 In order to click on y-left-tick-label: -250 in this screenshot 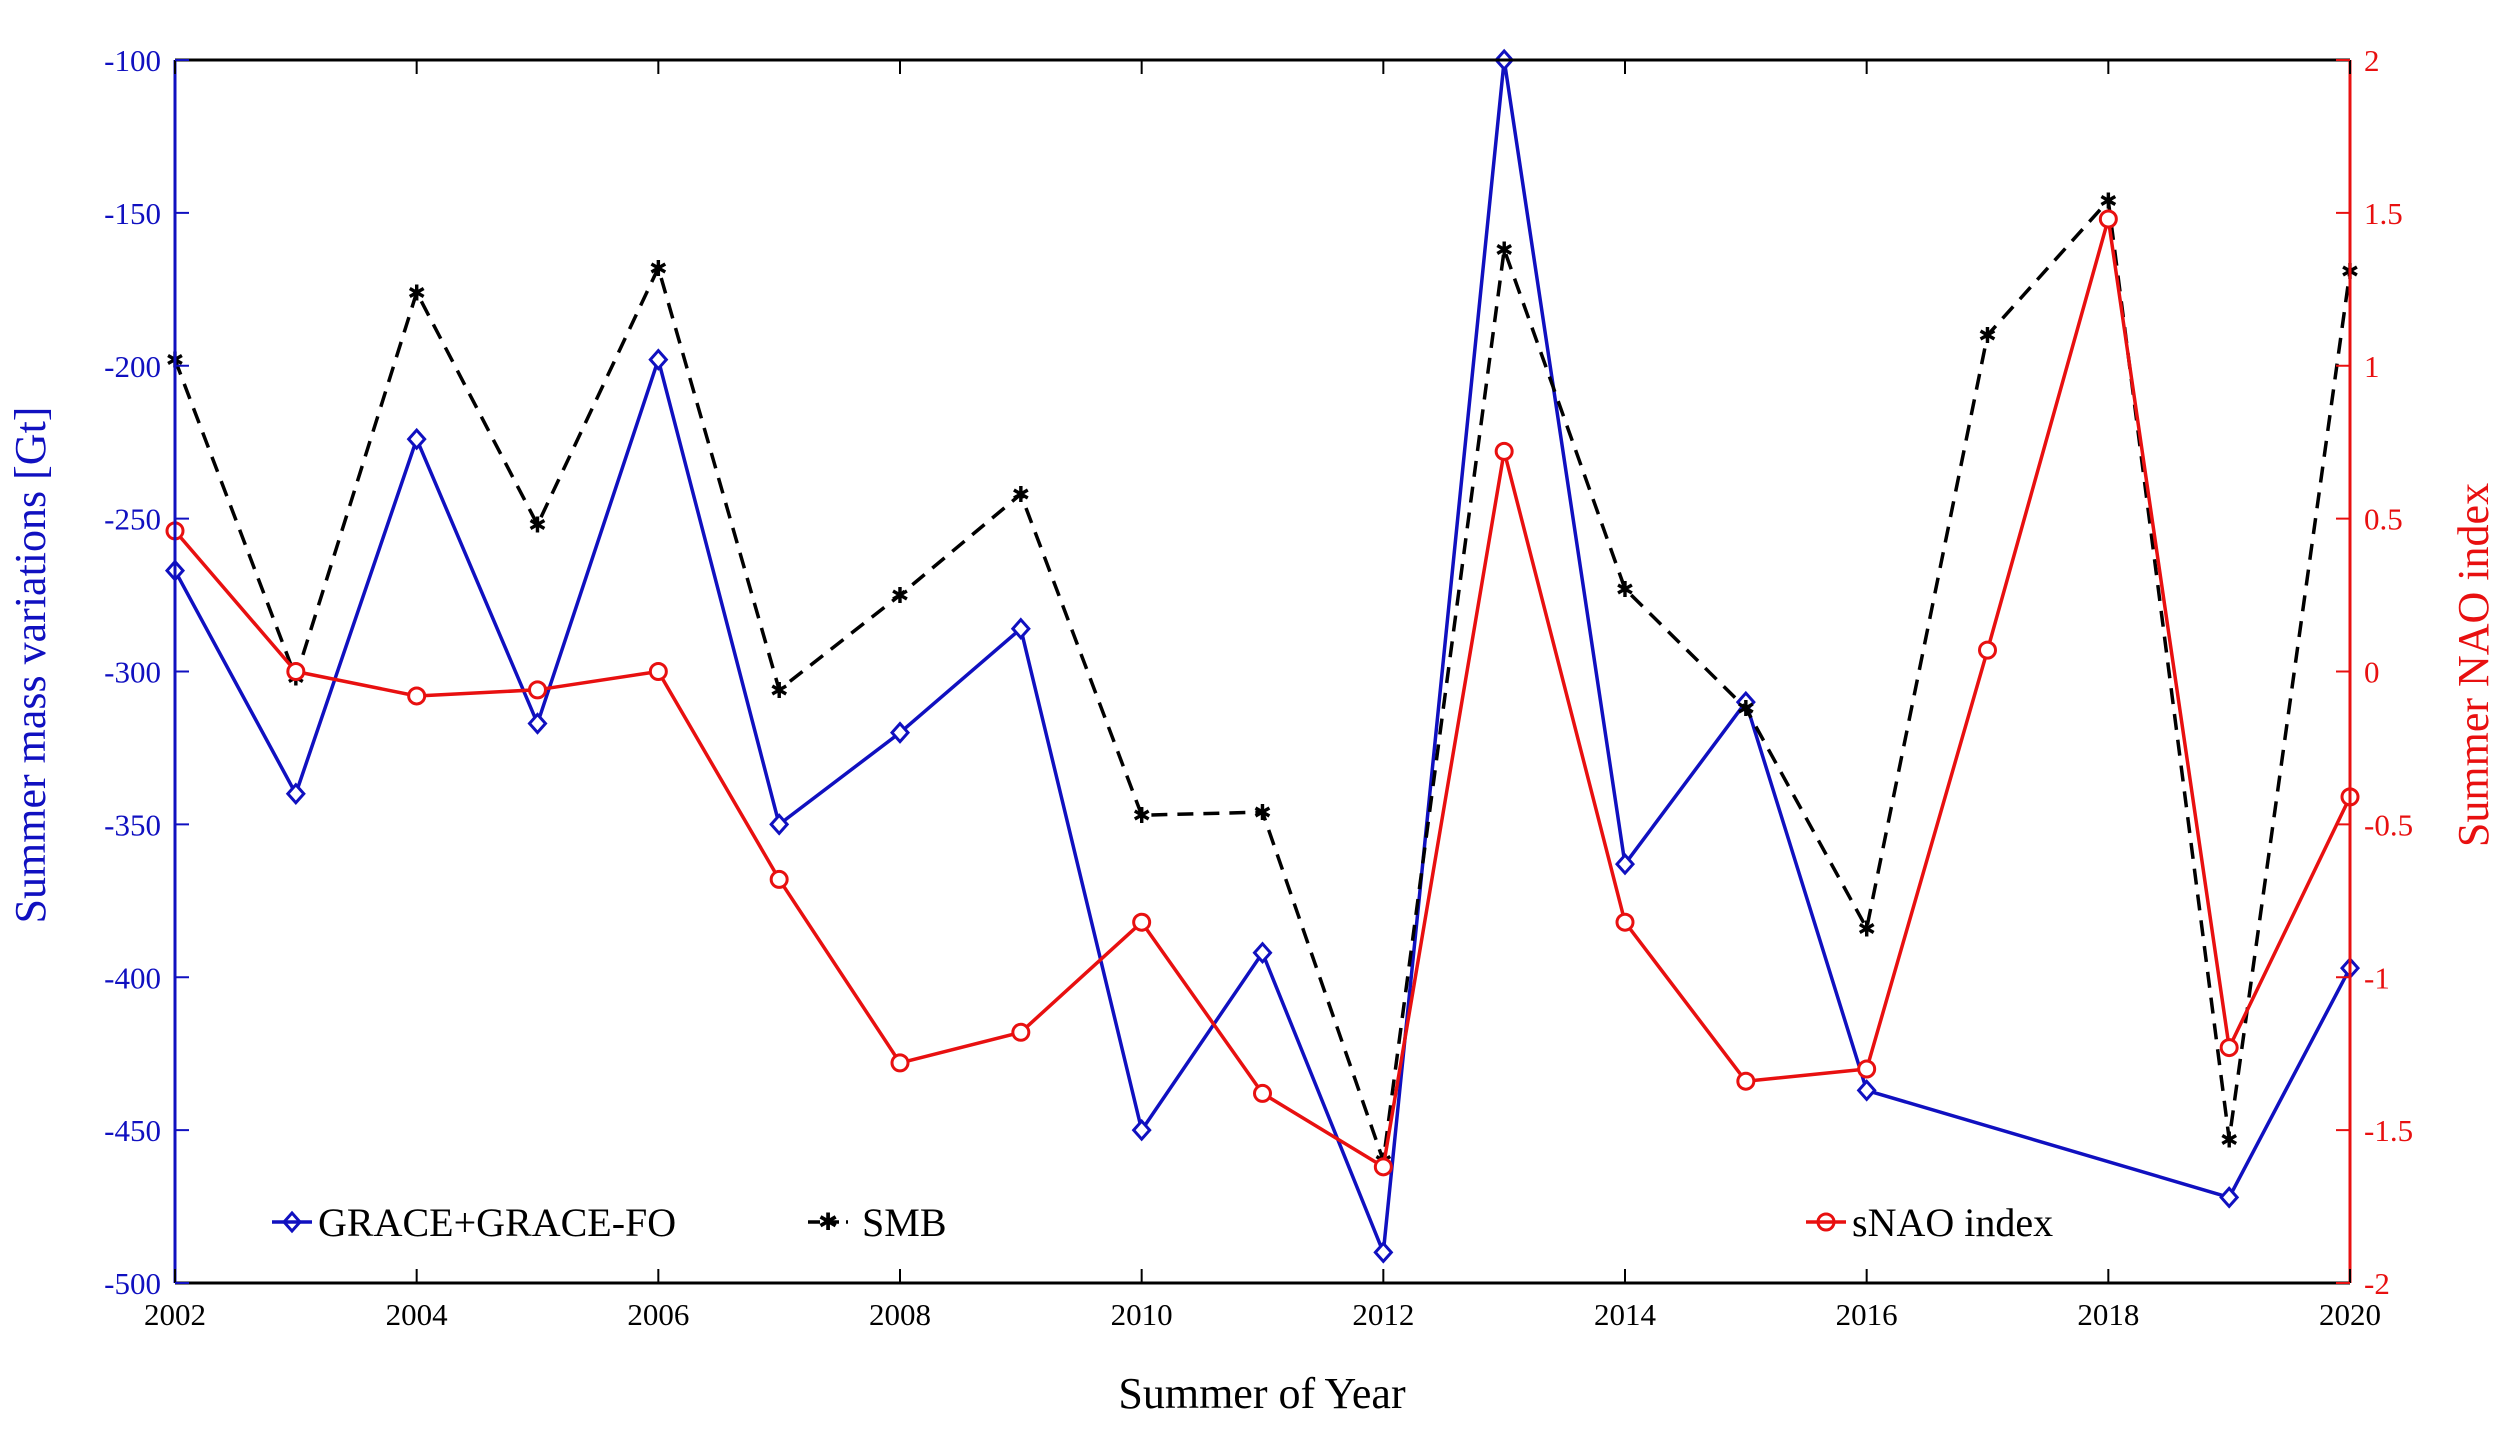, I will do `click(132, 519)`.